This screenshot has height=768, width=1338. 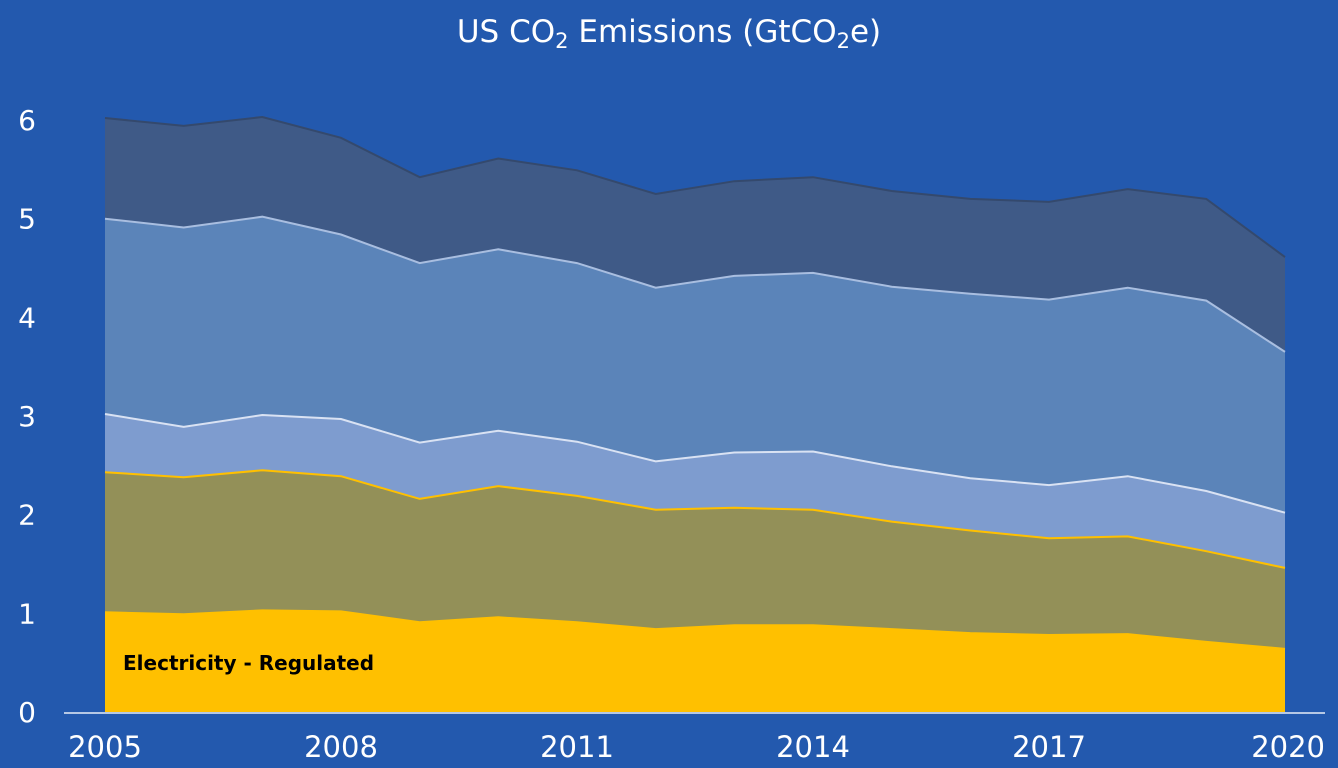 I want to click on y-tick-label: 4, so click(x=27, y=317).